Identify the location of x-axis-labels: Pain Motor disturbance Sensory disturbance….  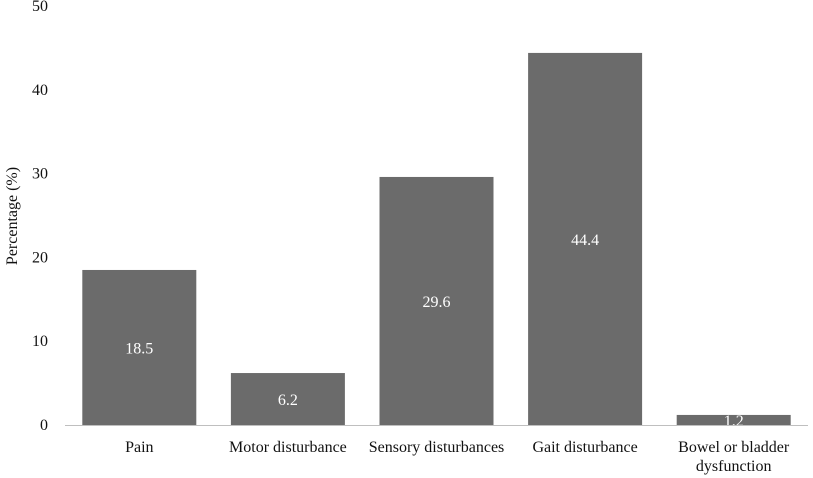
(457, 457).